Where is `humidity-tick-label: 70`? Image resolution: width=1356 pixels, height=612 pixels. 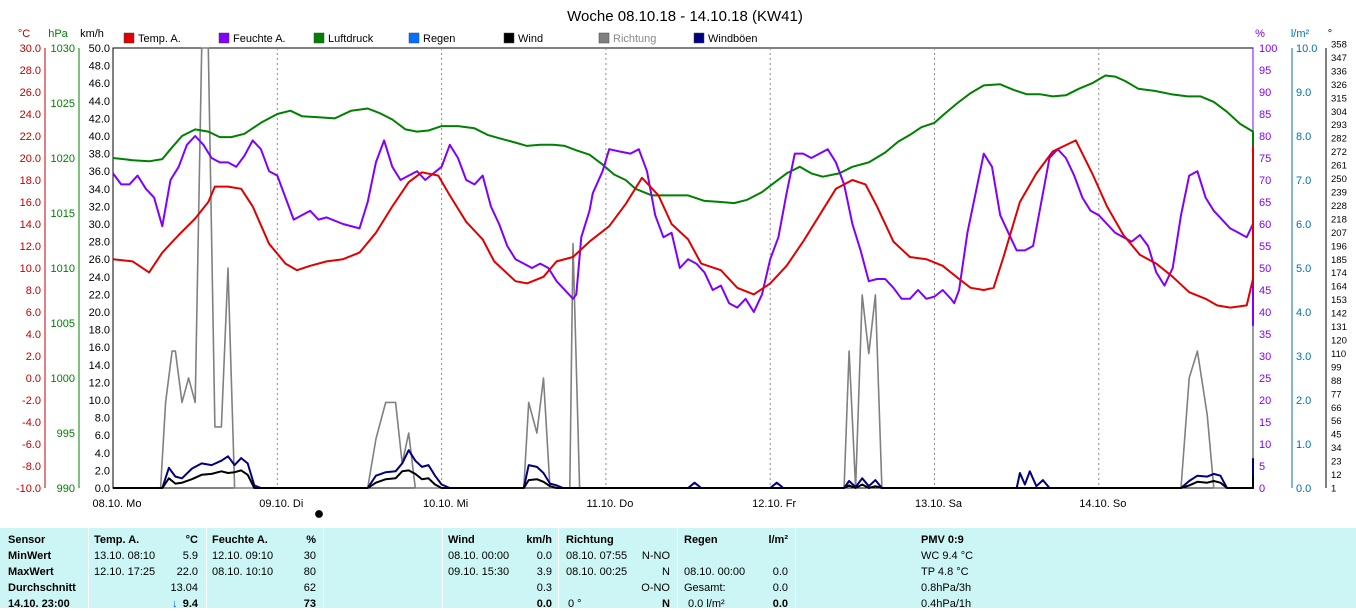
humidity-tick-label: 70 is located at coordinates (1265, 181).